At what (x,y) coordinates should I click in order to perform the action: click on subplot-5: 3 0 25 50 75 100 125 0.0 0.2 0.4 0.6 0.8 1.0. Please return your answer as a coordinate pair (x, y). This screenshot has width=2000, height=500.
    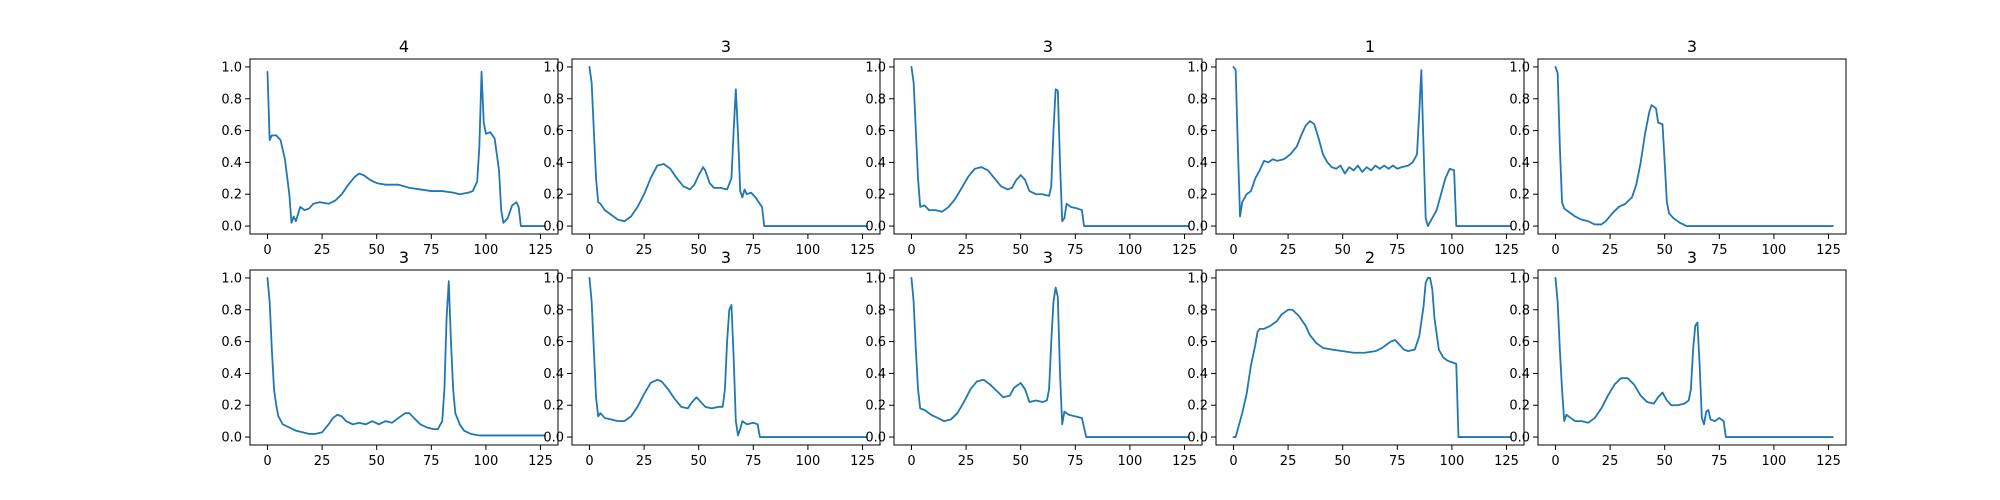
    Looking at the image, I should click on (1678, 147).